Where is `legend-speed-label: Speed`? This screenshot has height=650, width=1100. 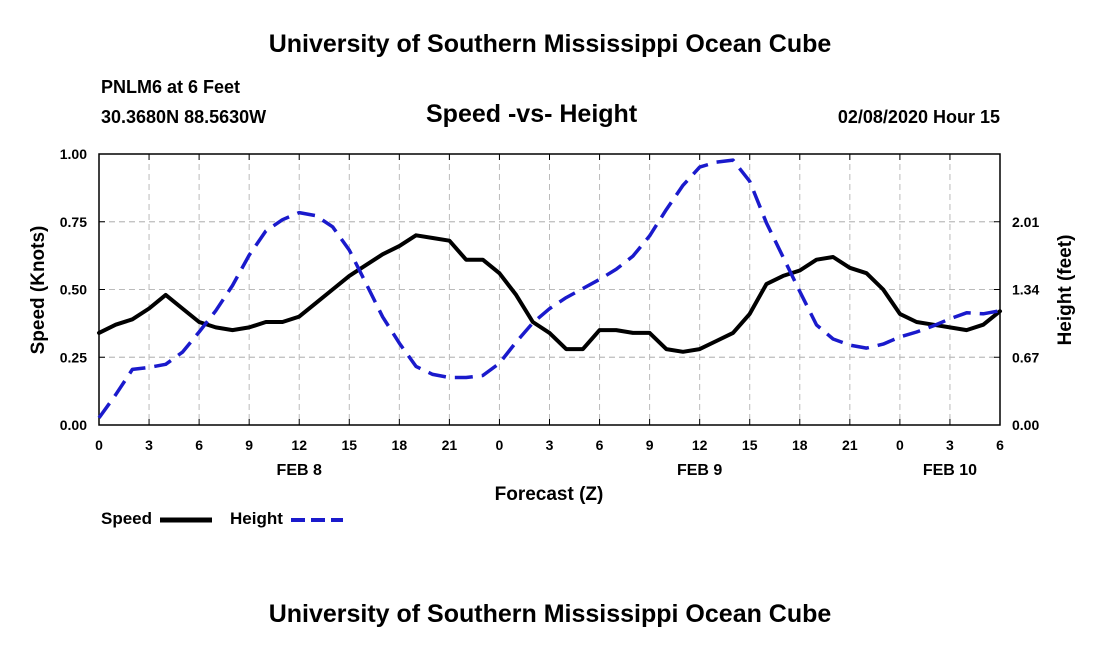
legend-speed-label: Speed is located at coordinates (127, 518).